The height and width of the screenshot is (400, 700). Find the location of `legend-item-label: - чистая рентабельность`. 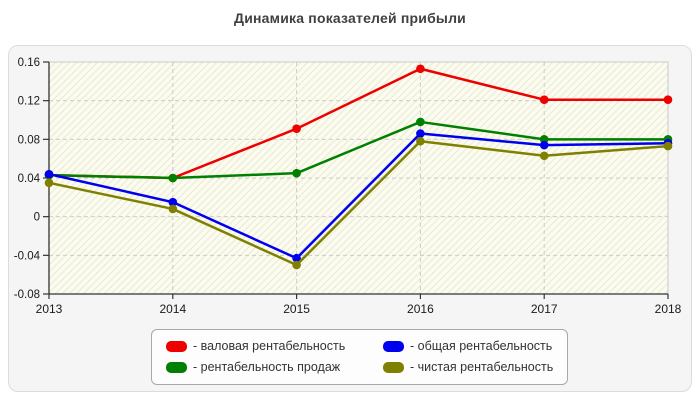

legend-item-label: - чистая рентабельность is located at coordinates (482, 367).